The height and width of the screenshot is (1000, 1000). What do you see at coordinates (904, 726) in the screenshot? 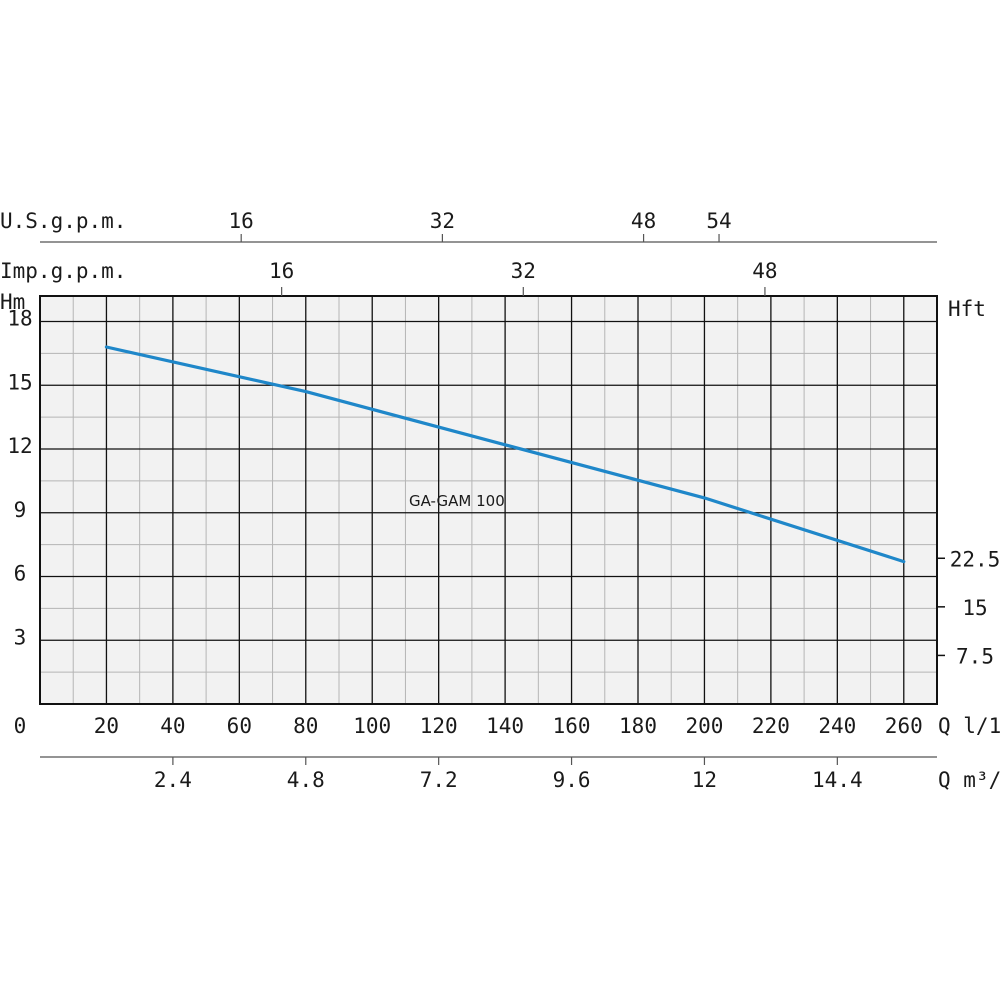
I see `x-tick-label: 260` at bounding box center [904, 726].